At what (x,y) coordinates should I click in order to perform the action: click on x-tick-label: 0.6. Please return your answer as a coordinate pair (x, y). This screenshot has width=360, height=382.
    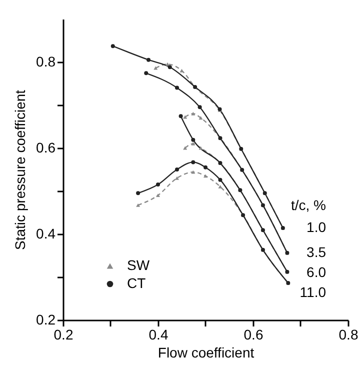
    Looking at the image, I should click on (254, 334).